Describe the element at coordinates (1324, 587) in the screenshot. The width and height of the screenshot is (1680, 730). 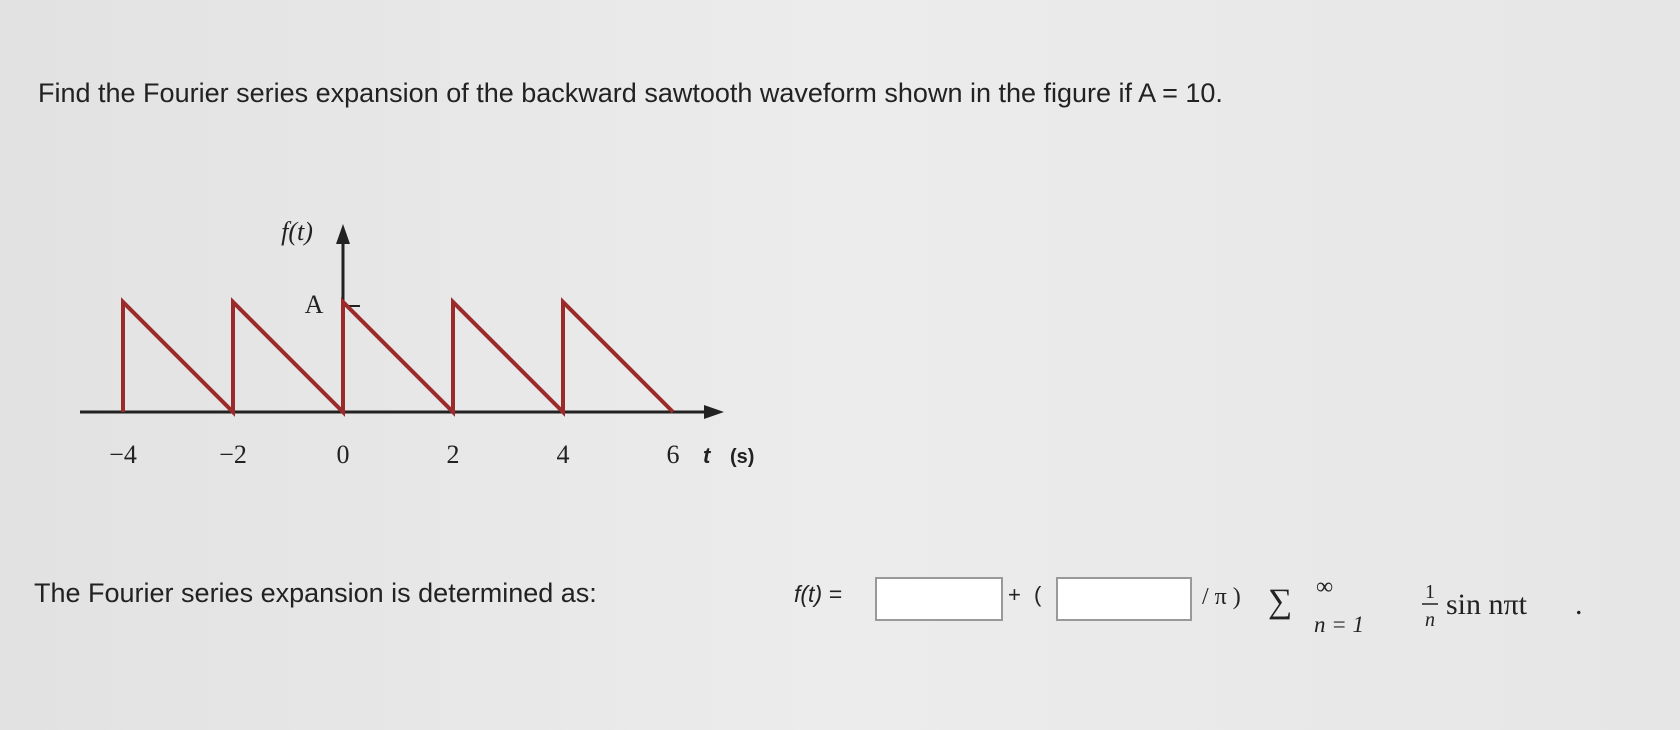
I see `upper: ∞` at that location.